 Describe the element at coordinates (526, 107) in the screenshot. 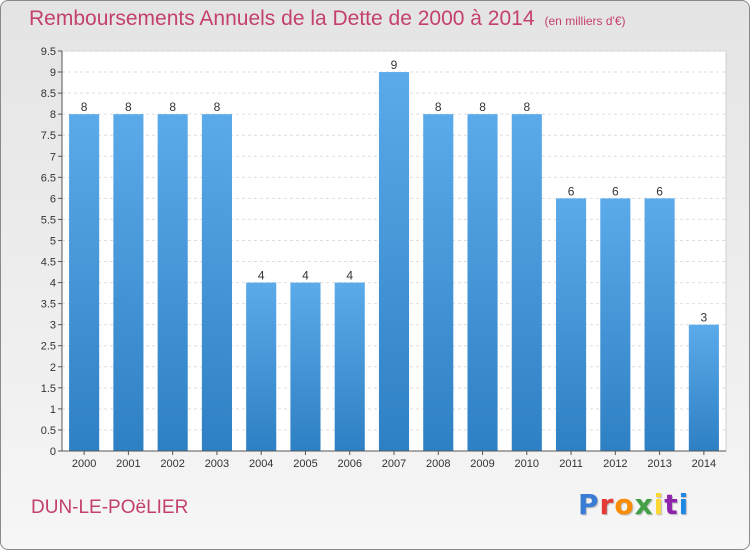

I see `data-label-2010: 8` at that location.